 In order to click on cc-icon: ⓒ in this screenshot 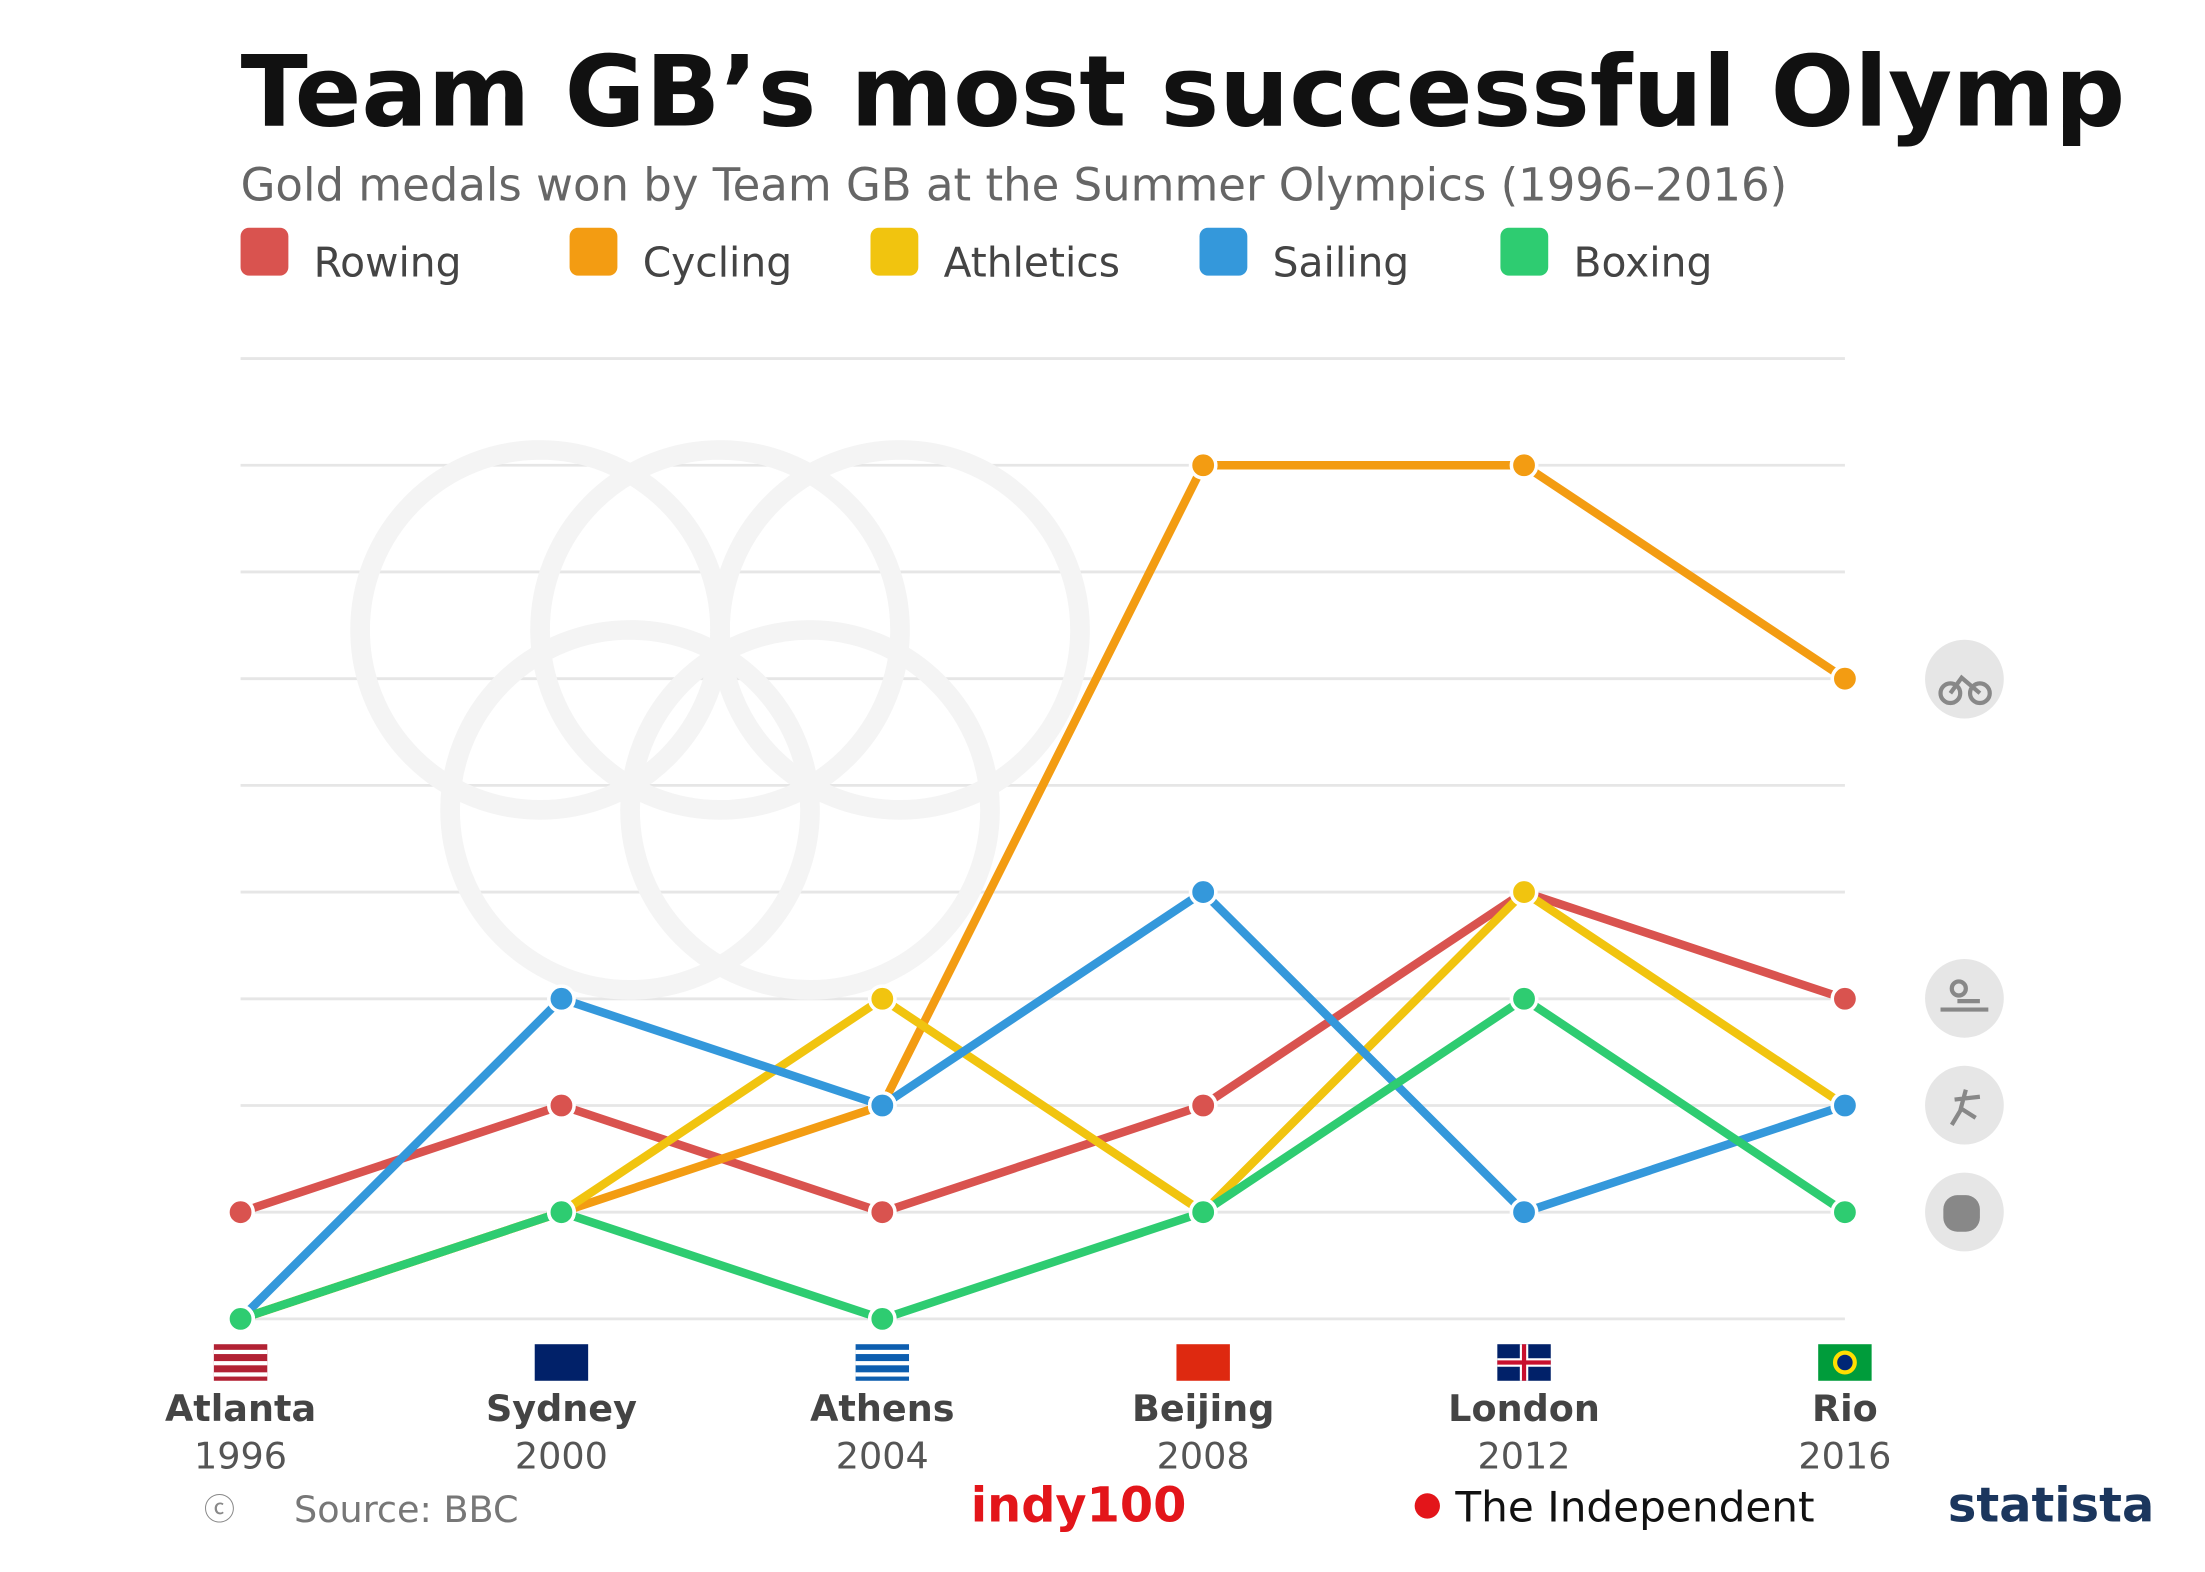, I will do `click(219, 1510)`.